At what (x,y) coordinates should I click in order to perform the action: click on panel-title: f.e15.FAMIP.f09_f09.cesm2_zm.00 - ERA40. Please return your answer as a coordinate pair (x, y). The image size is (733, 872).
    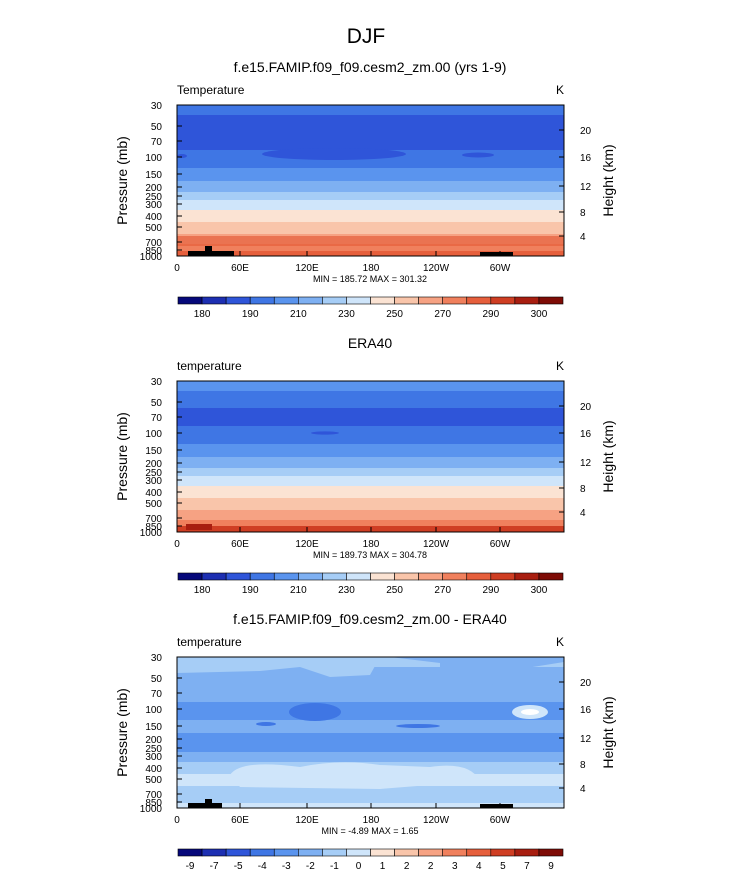
    Looking at the image, I should click on (370, 619).